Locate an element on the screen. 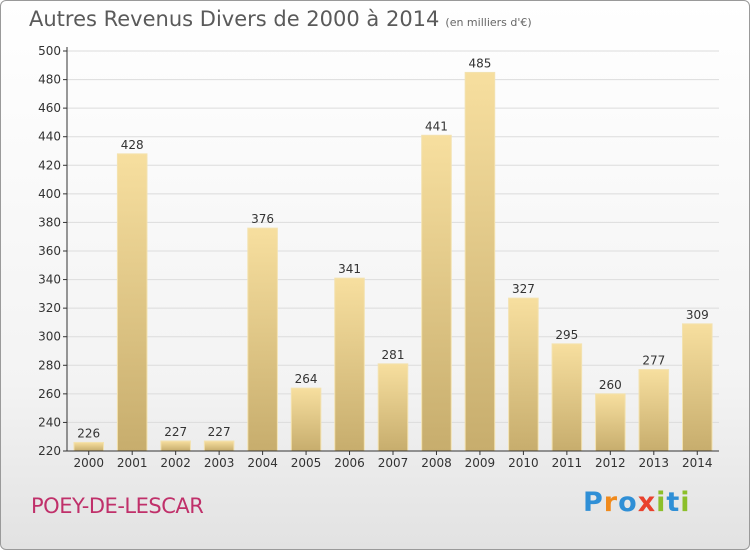  y-tick-label: 480 is located at coordinates (49, 80).